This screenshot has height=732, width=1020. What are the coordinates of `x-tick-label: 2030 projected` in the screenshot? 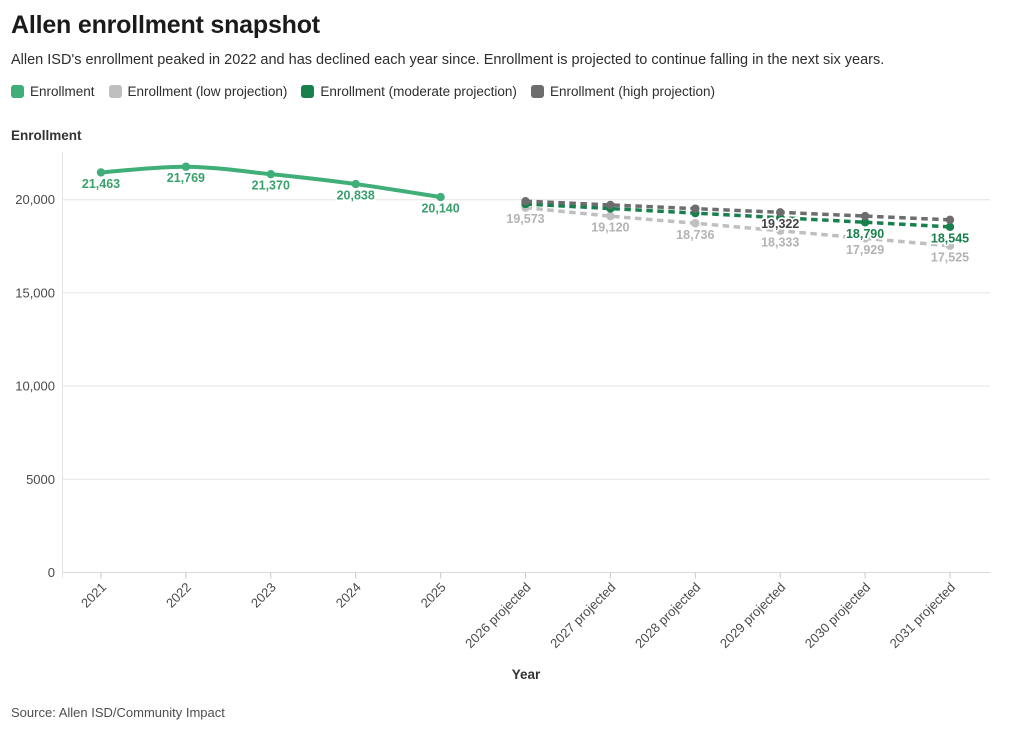 It's located at (837, 615).